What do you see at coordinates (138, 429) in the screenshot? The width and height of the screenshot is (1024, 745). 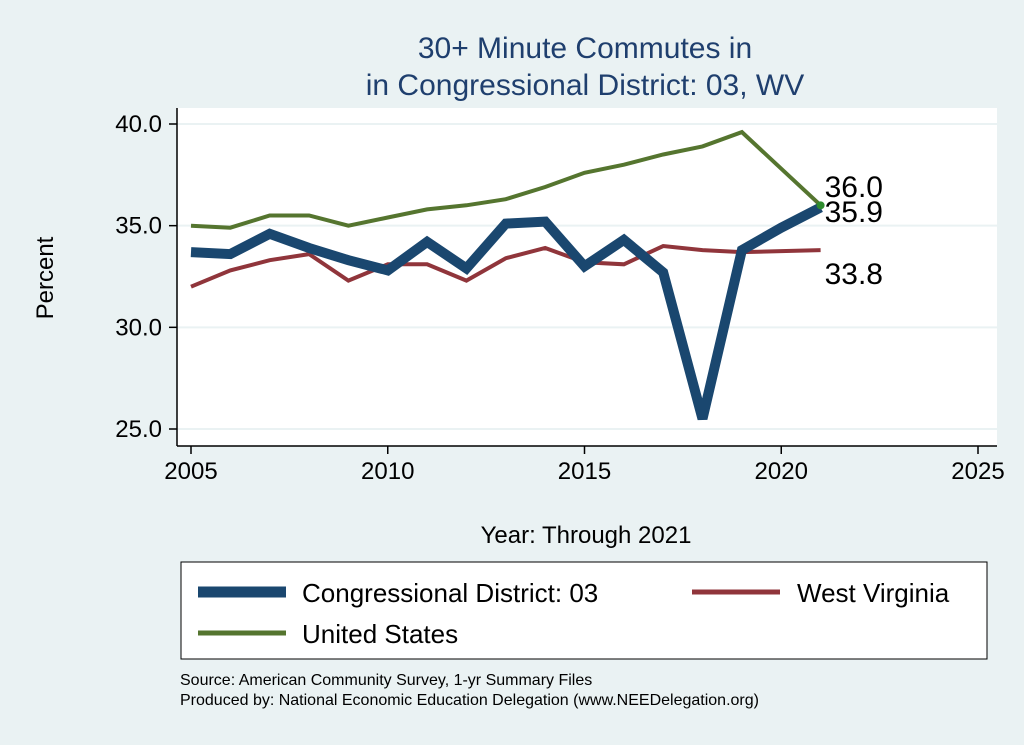 I see `y-tick-label-25.0: 25.0` at bounding box center [138, 429].